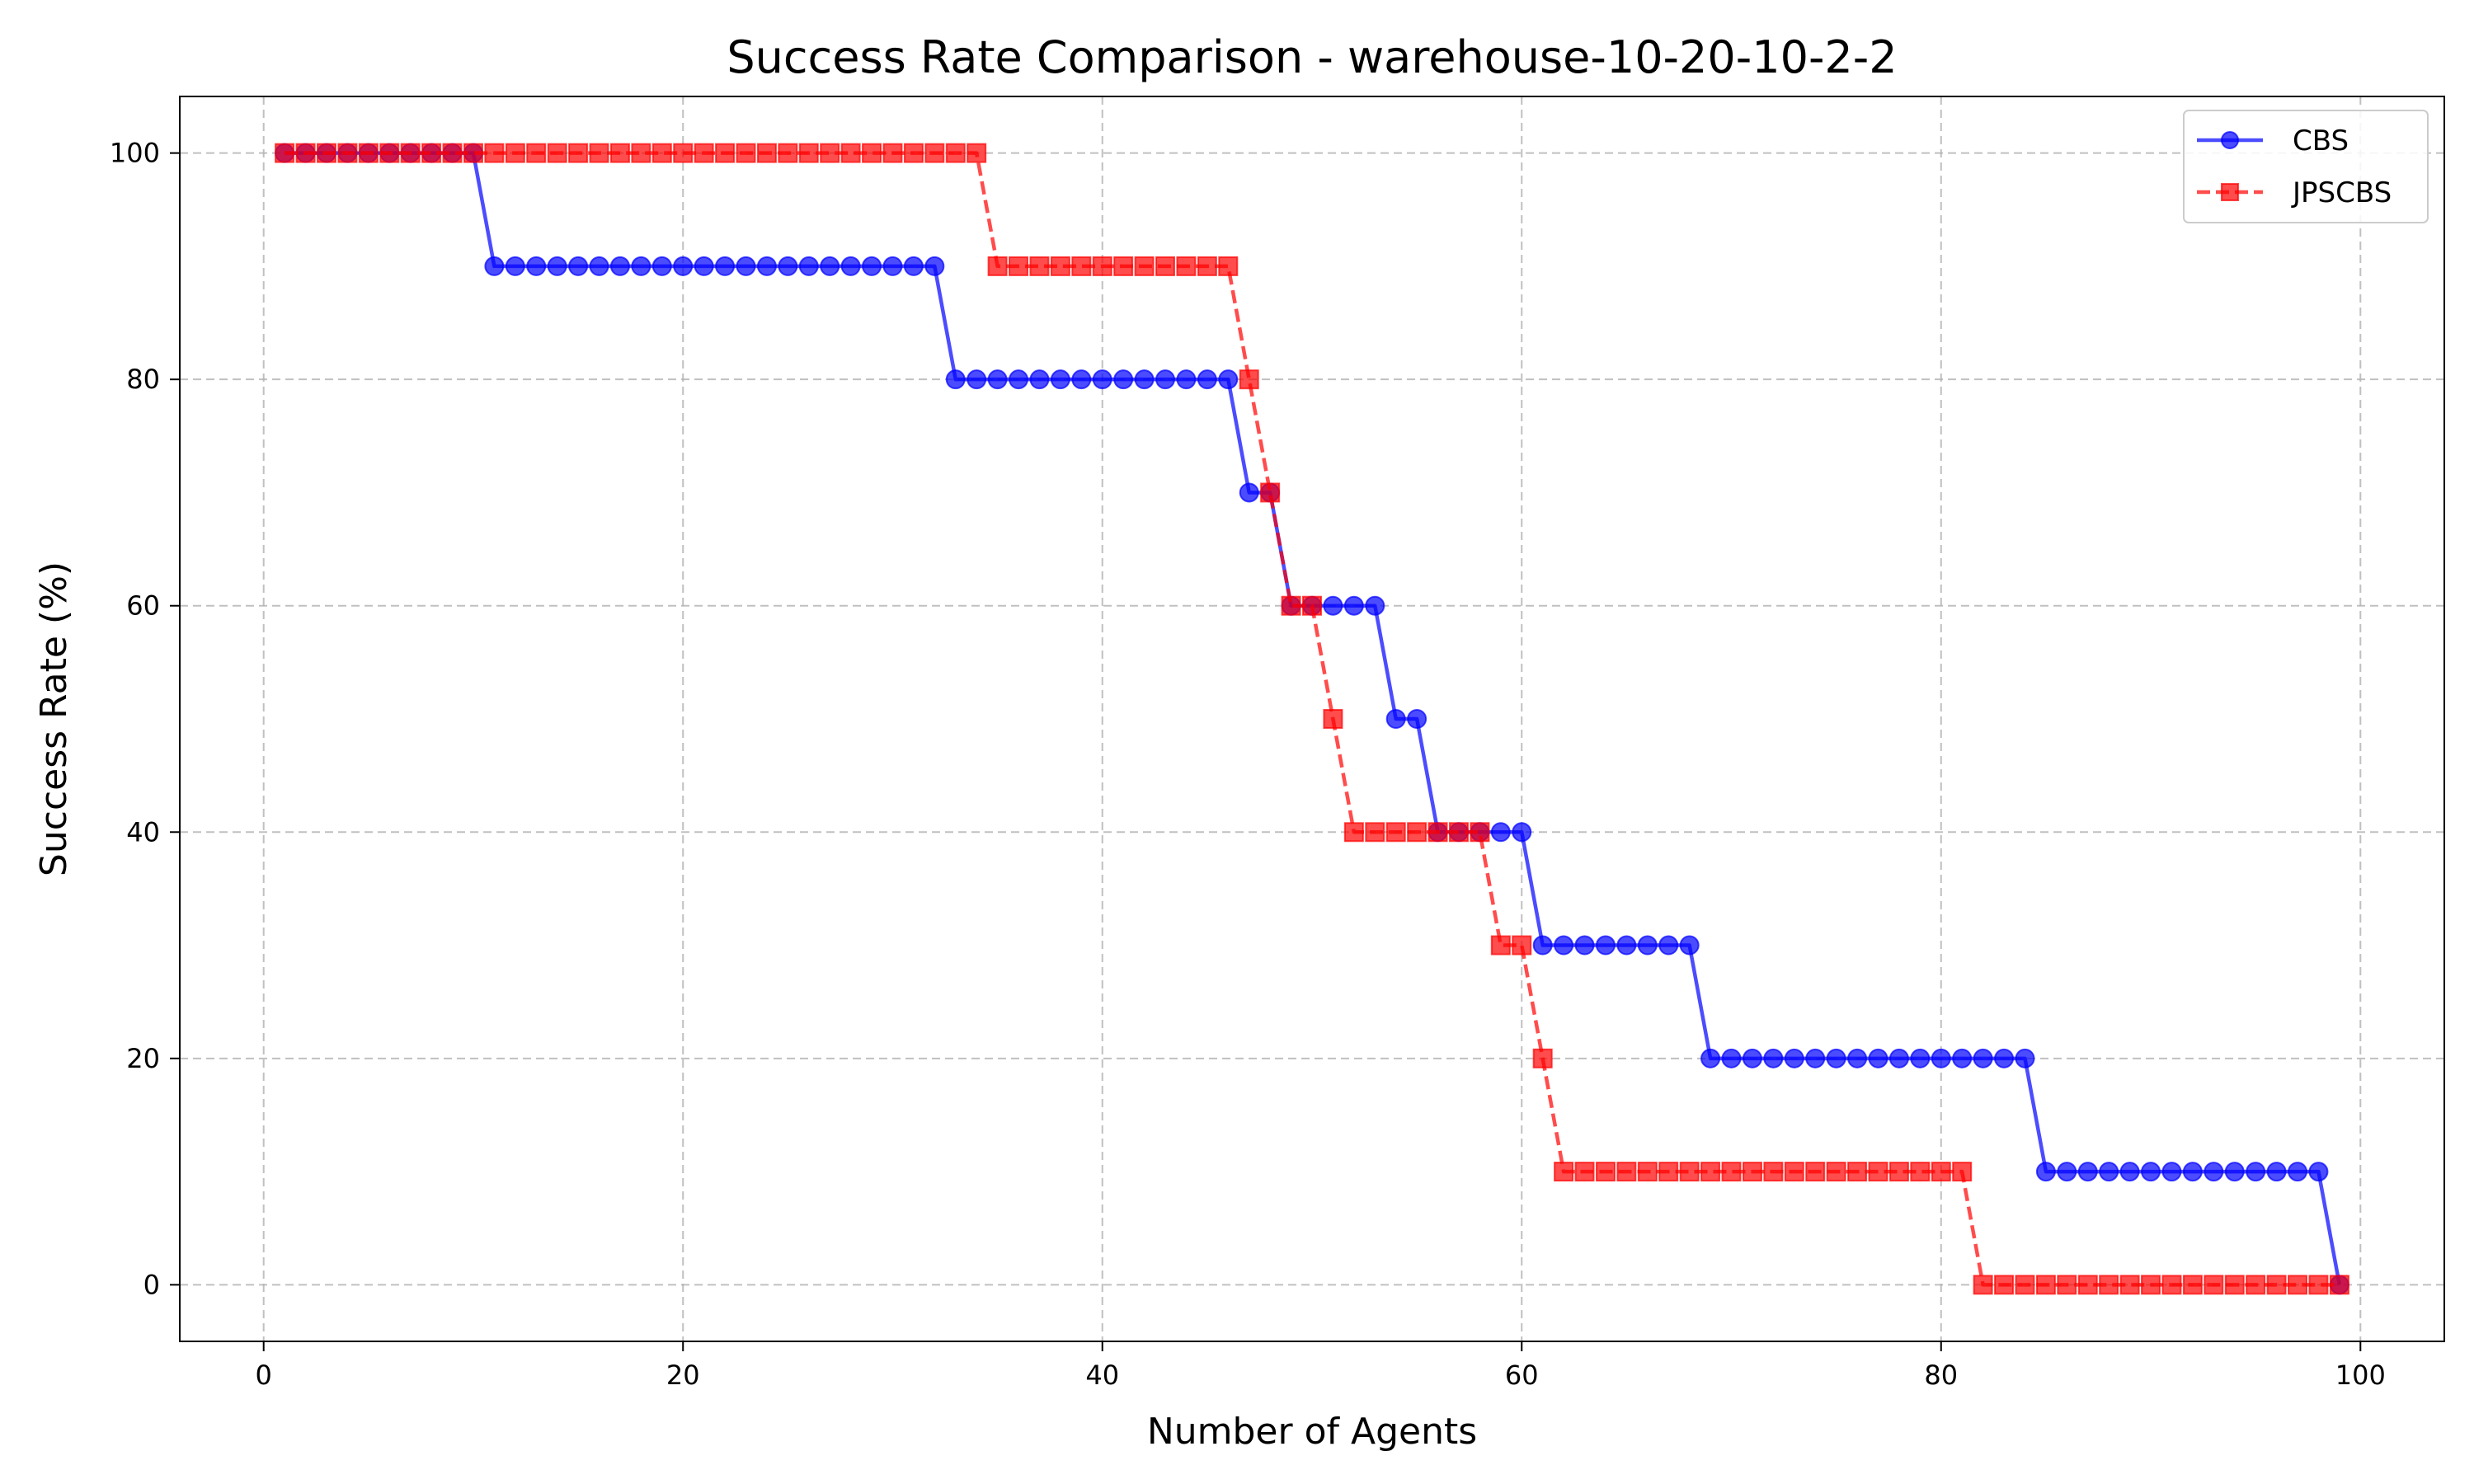 The width and height of the screenshot is (2474, 1484). What do you see at coordinates (1941, 1375) in the screenshot?
I see `x-tick-label: 80` at bounding box center [1941, 1375].